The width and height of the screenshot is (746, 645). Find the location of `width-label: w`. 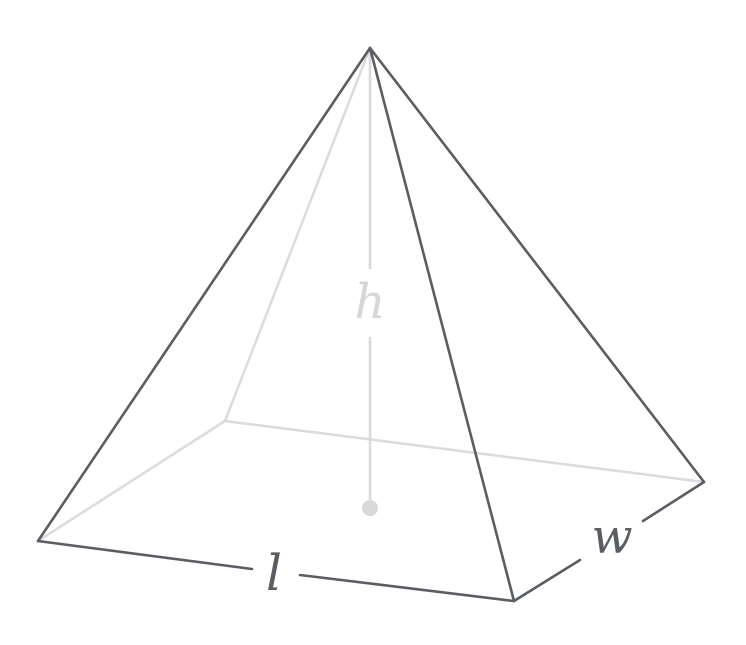

width-label: w is located at coordinates (611, 537).